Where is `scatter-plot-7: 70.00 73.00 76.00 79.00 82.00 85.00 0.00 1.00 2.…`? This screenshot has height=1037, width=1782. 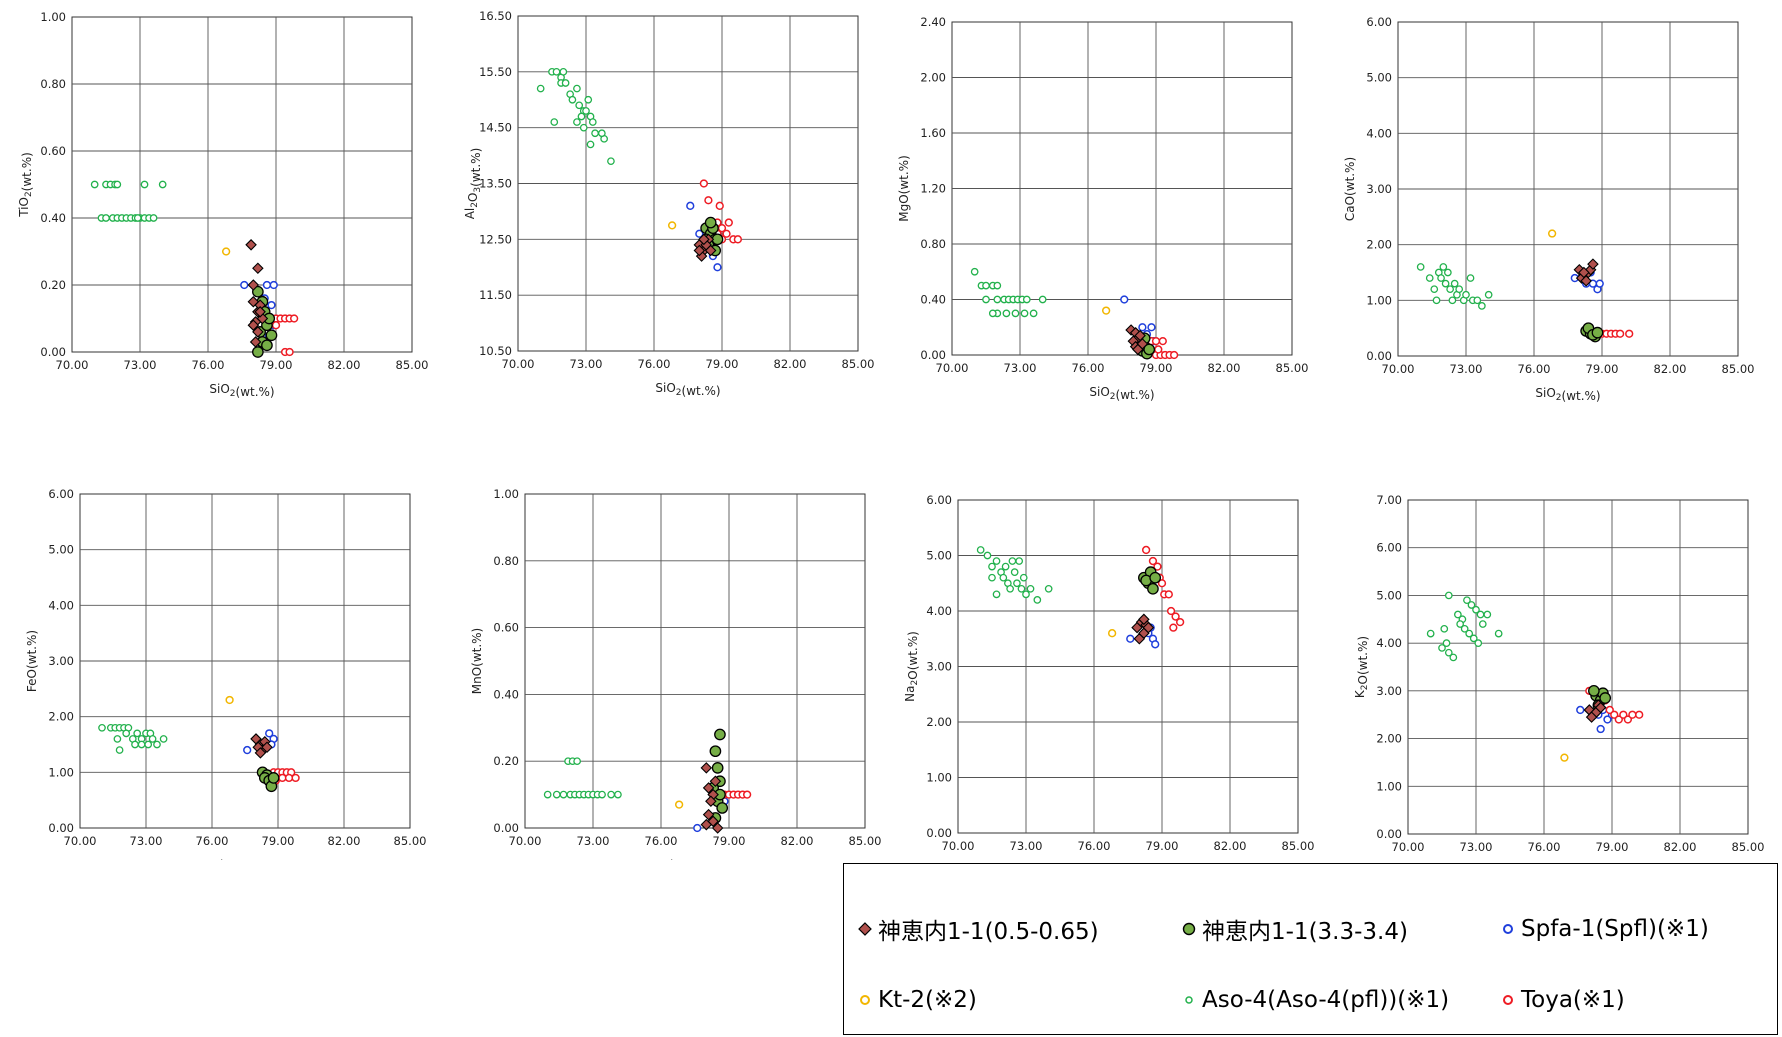
scatter-plot-7: 70.00 73.00 76.00 79.00 82.00 85.00 0.00 1.00 2.… is located at coordinates (1109, 673).